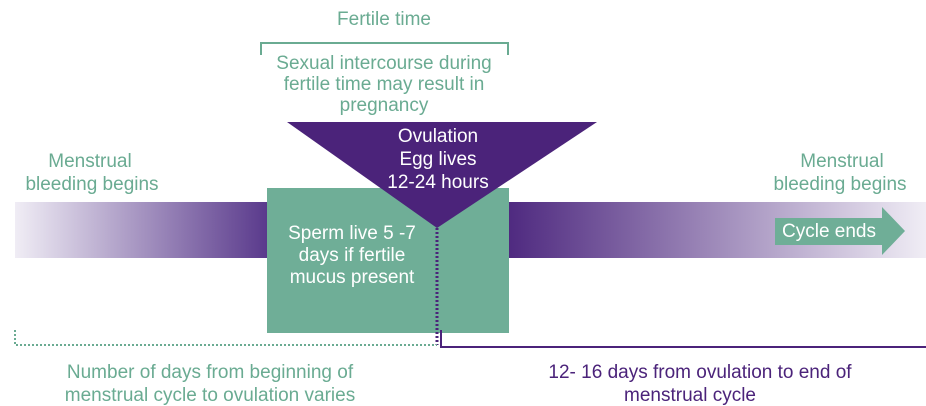 This screenshot has height=406, width=926. I want to click on note: Sexual intercourse during, so click(383, 63).